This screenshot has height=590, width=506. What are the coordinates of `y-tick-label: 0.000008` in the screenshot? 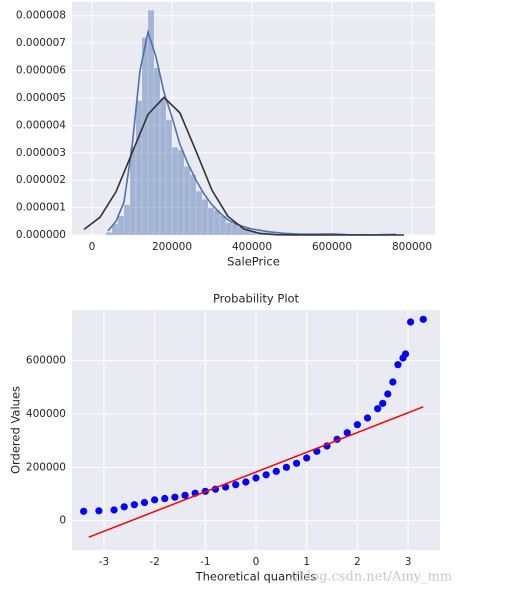 It's located at (41, 16).